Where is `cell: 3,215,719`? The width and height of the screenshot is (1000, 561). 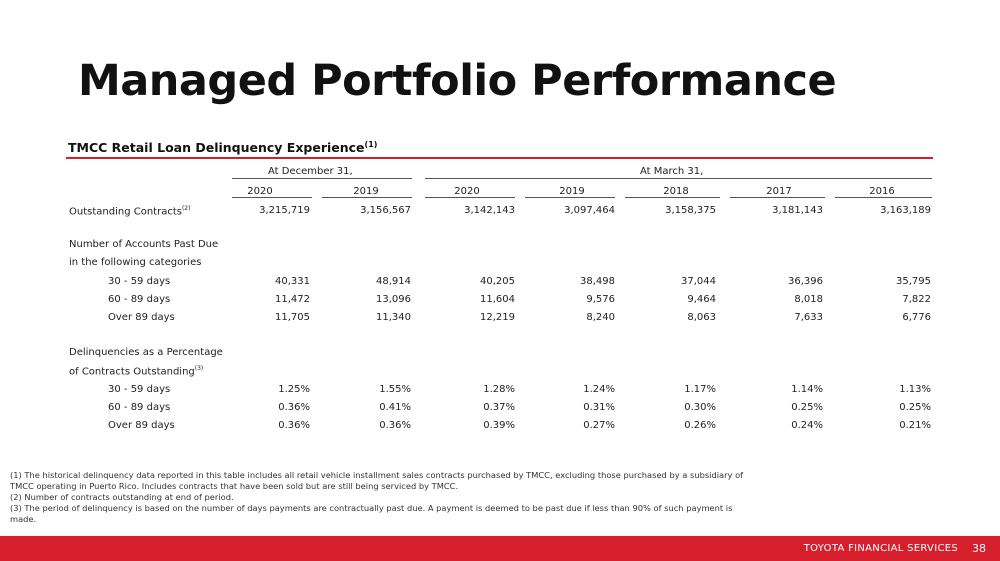 cell: 3,215,719 is located at coordinates (284, 210).